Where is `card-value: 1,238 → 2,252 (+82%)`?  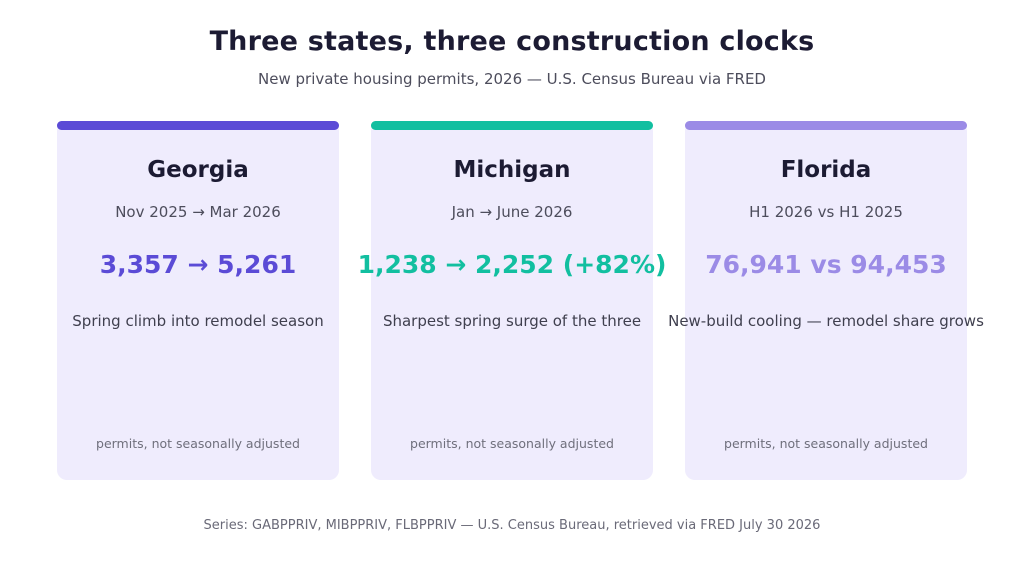
card-value: 1,238 → 2,252 (+82%) is located at coordinates (512, 264).